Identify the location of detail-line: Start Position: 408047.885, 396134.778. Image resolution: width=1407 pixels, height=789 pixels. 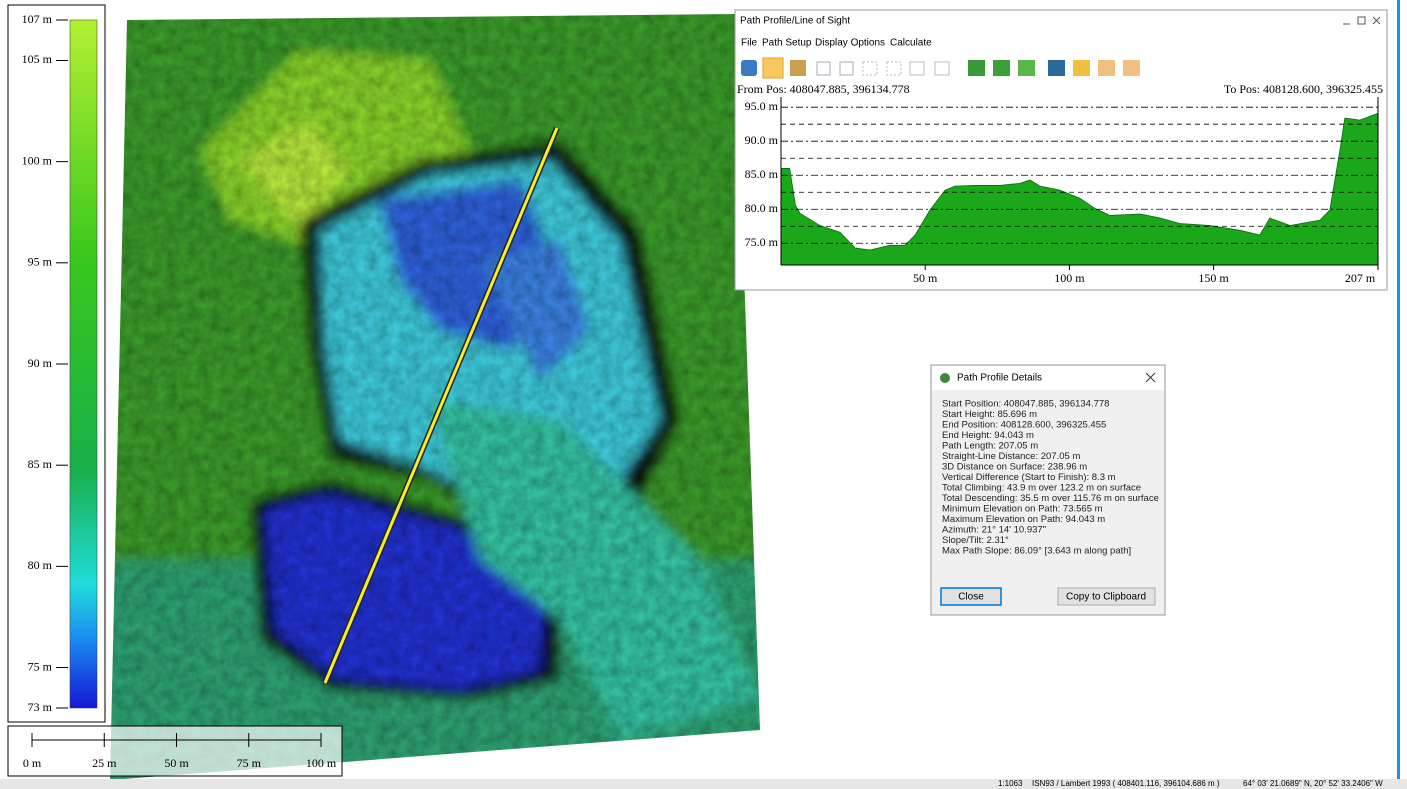
(1025, 404).